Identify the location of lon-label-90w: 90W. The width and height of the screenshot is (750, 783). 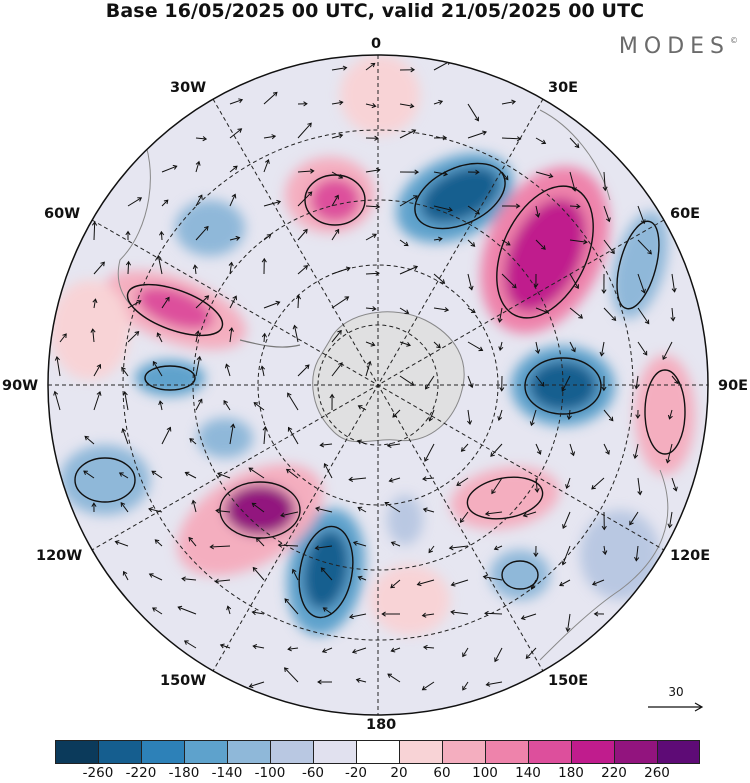
(20, 386).